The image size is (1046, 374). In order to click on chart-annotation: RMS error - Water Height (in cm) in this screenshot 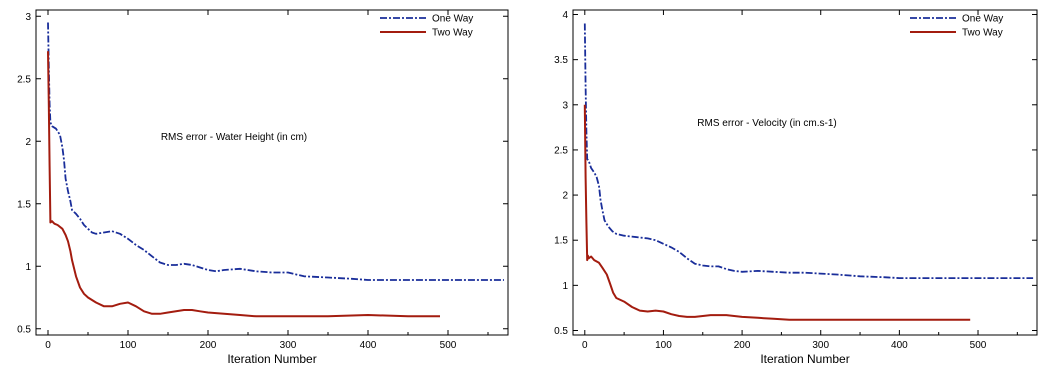, I will do `click(234, 137)`.